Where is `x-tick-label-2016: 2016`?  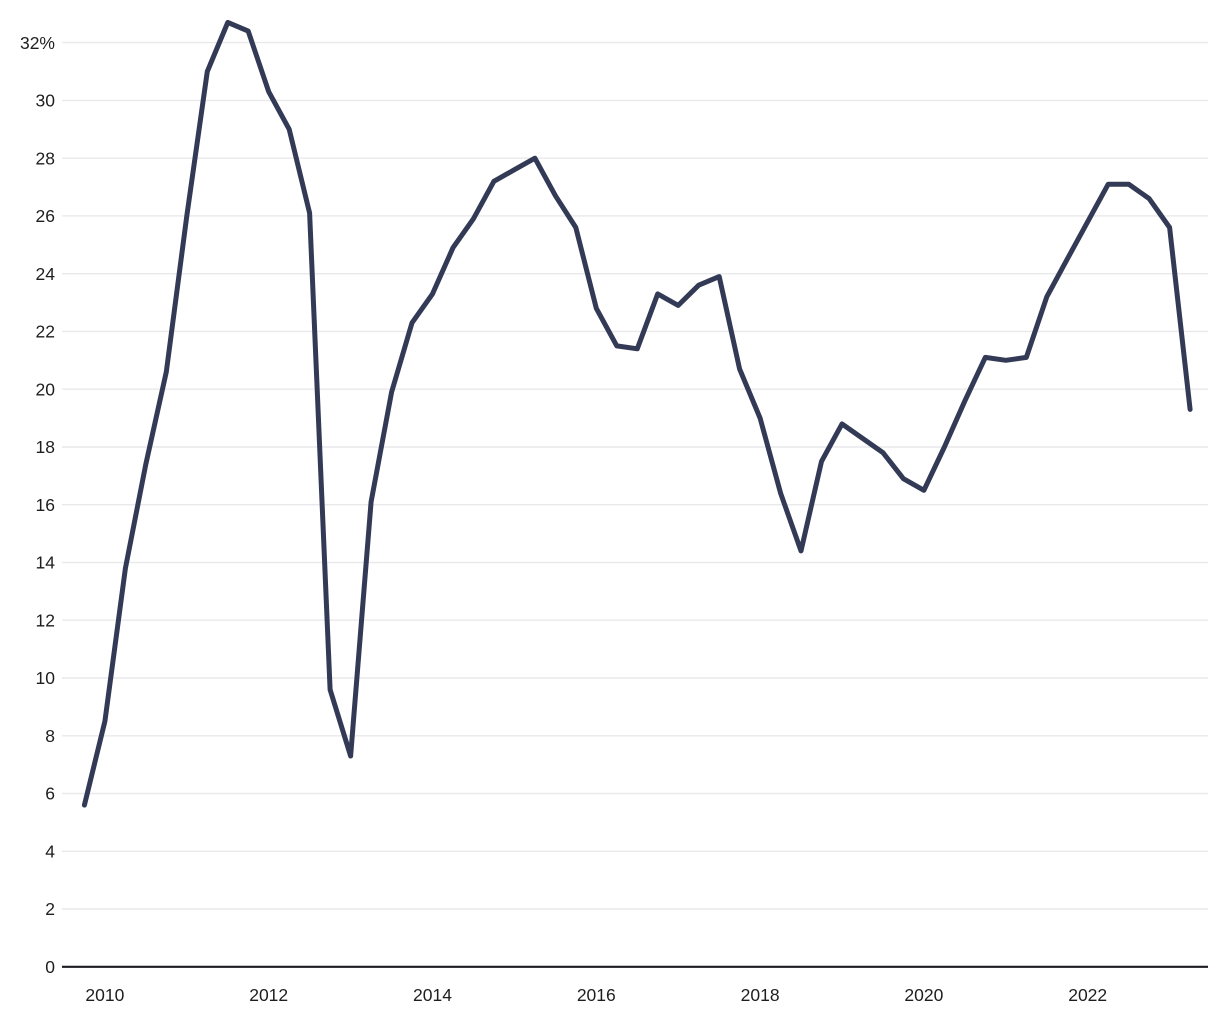
x-tick-label-2016: 2016 is located at coordinates (596, 995).